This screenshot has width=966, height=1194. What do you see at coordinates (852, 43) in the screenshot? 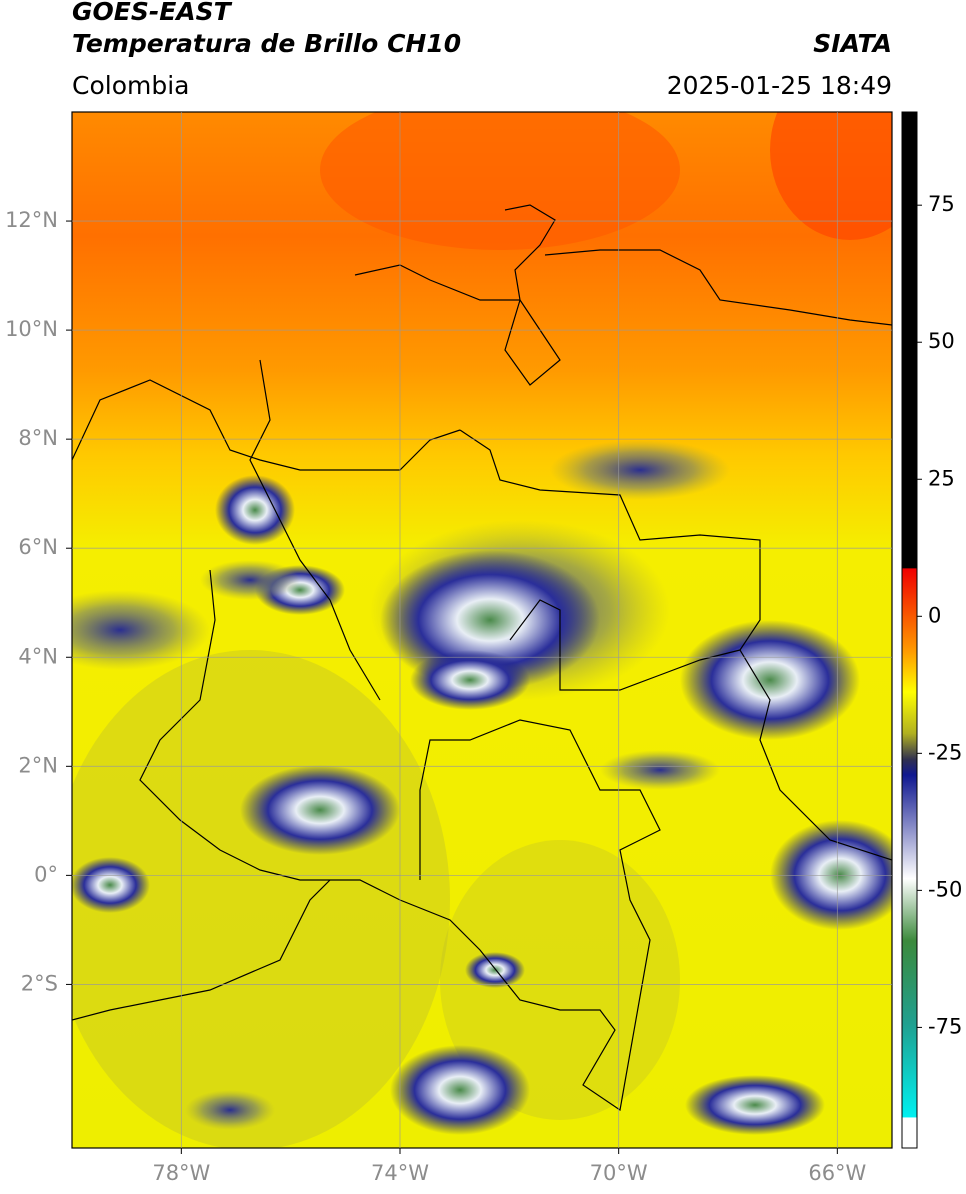
I see `source: SIATA` at bounding box center [852, 43].